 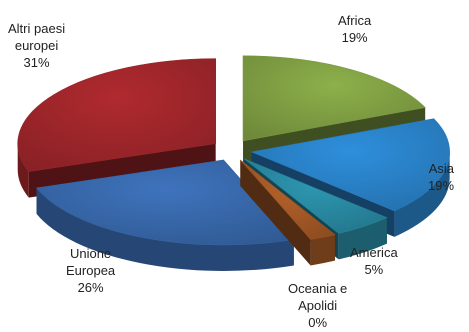 I want to click on label-africa-name: Africa, so click(x=355, y=20).